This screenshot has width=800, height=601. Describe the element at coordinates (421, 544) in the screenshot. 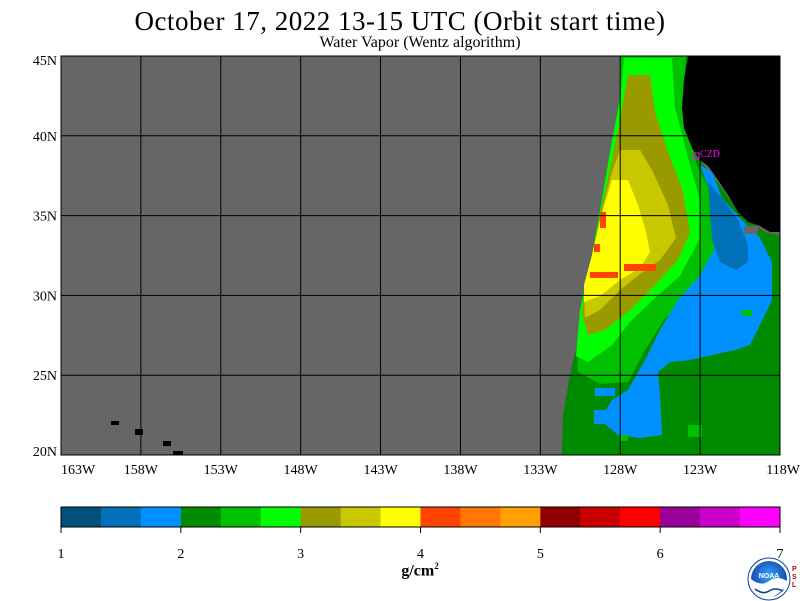

I see `colorbar-ticks: 1 2 3 4 5 6 7` at that location.